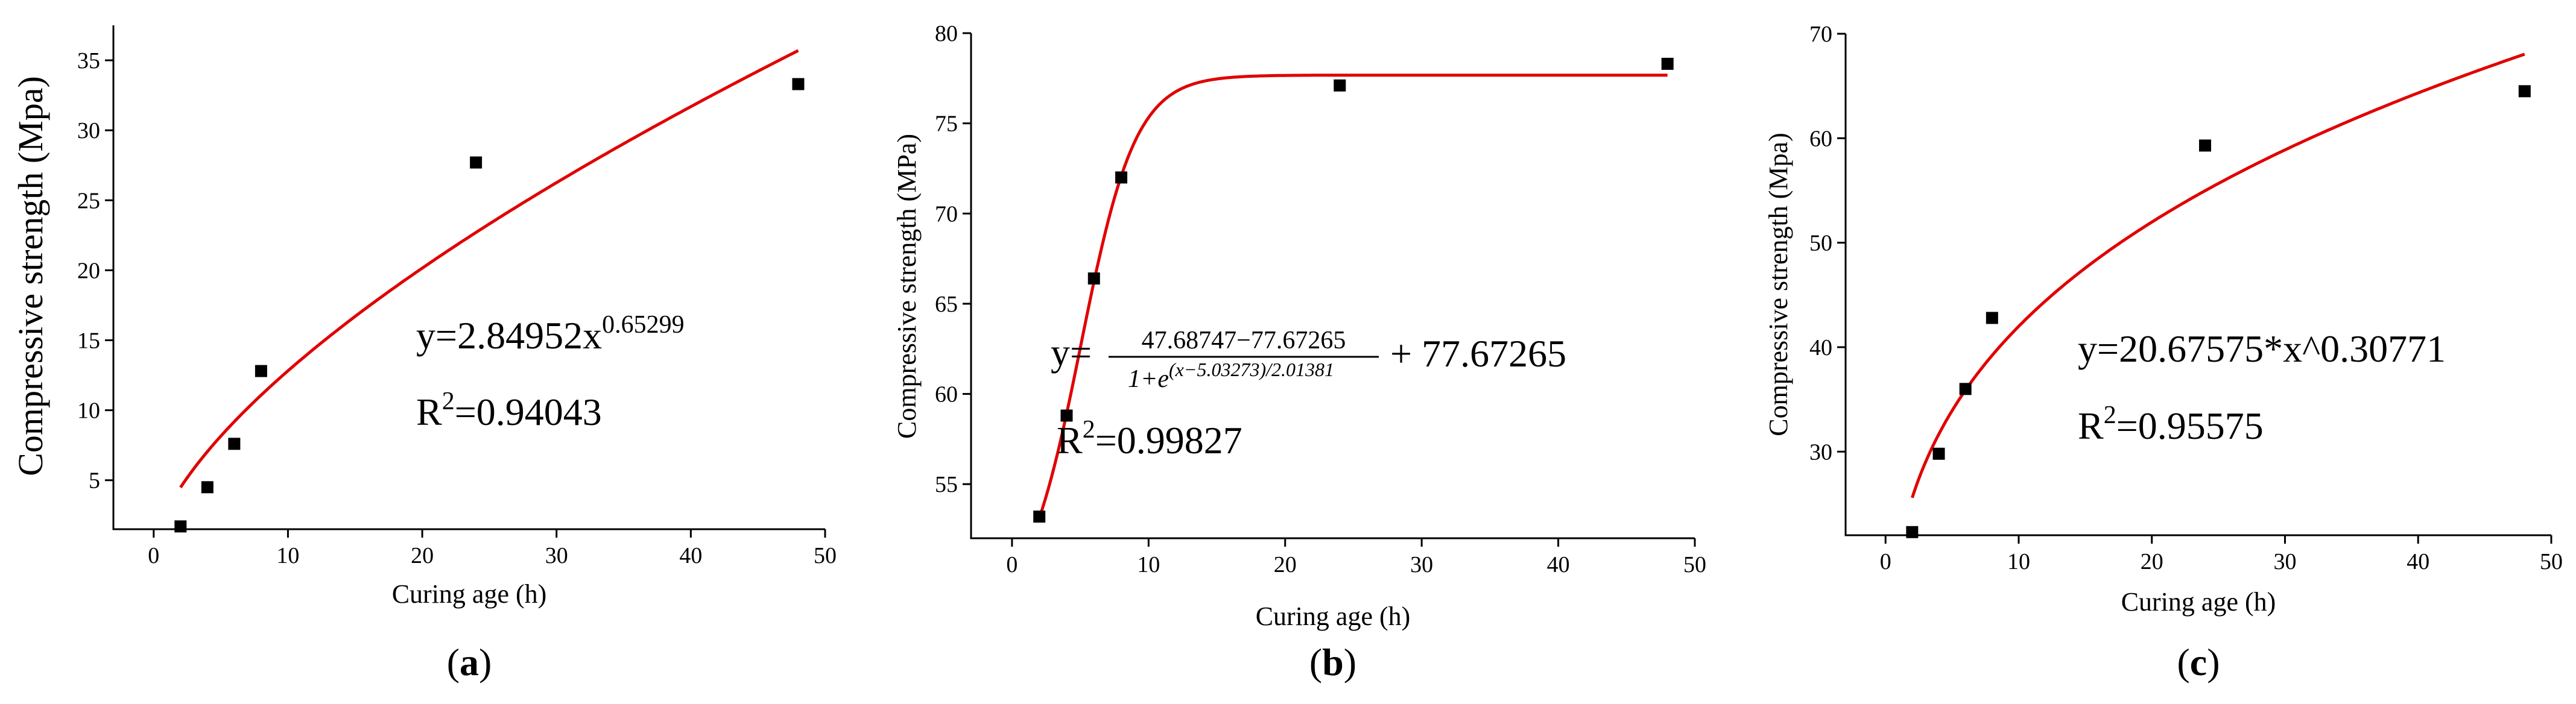 This screenshot has width=2576, height=704. I want to click on y-tick-label: 75, so click(946, 124).